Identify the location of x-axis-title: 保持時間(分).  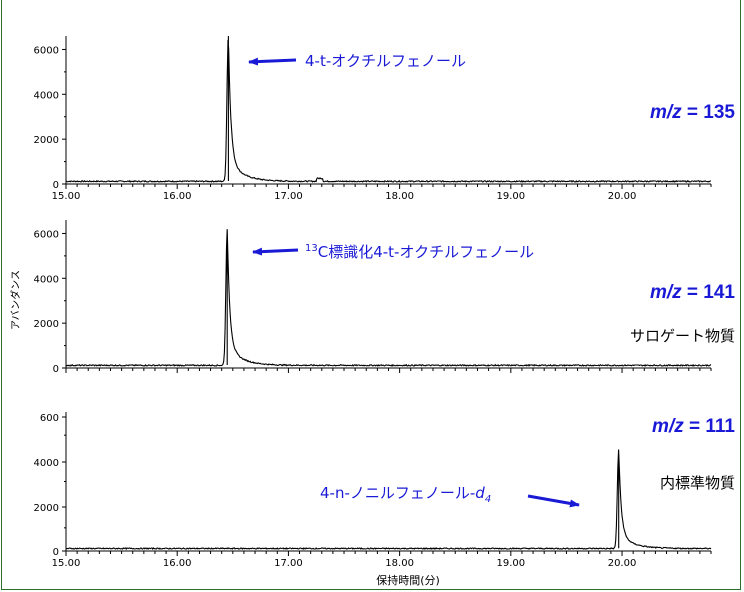
(408, 580).